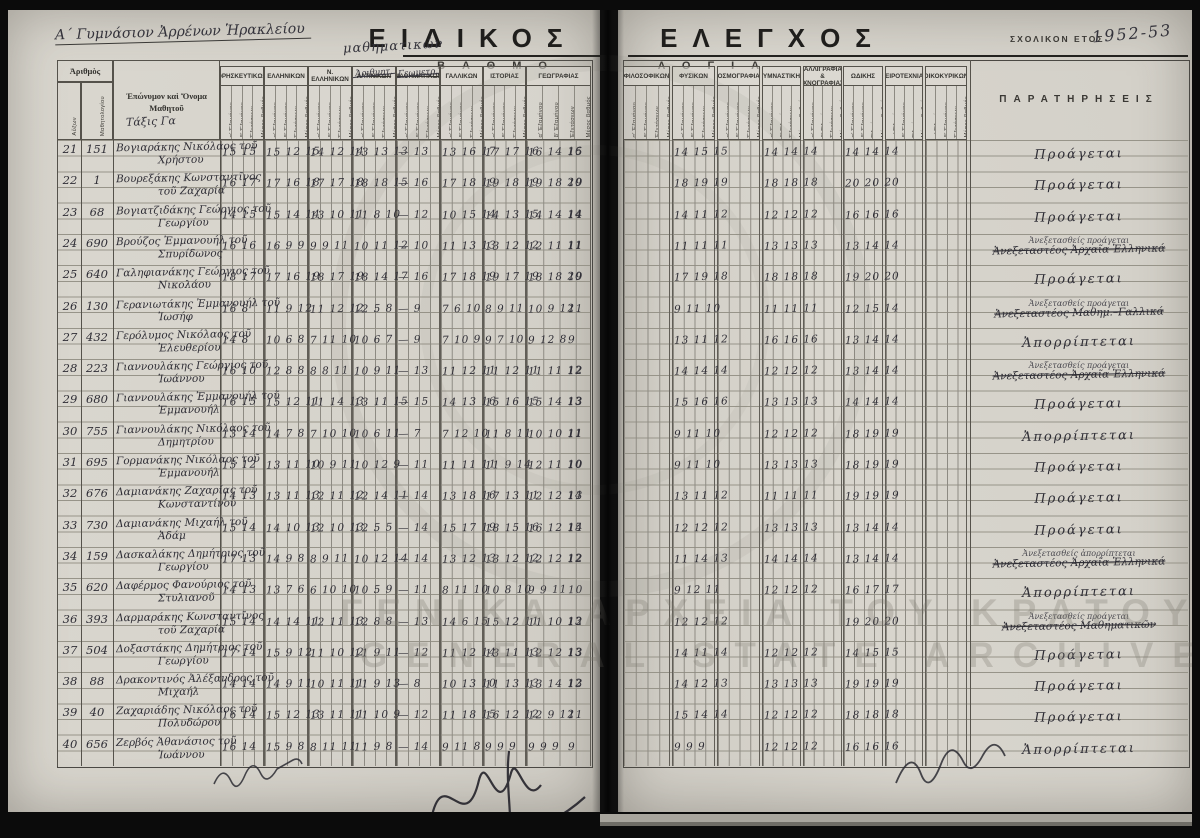 This screenshot has width=1200, height=838. Describe the element at coordinates (418, 76) in the screenshot. I see `subject-header: ΜΑΘΗΜΑΤΙΚΩΝ` at that location.